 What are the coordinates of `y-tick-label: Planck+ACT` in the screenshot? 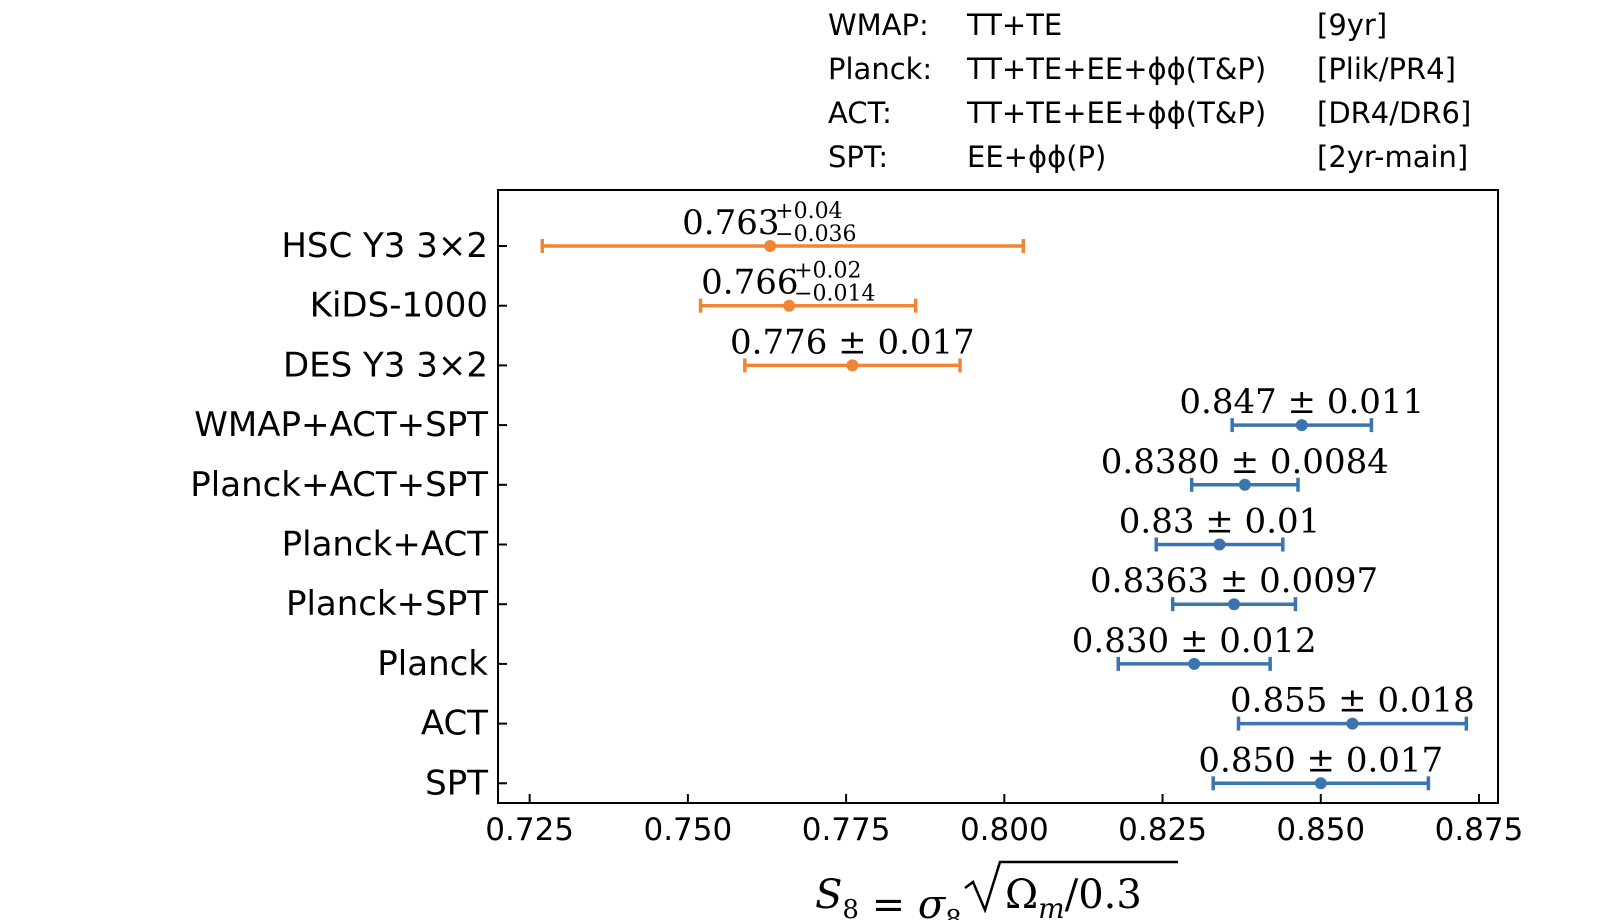 It's located at (385, 545).